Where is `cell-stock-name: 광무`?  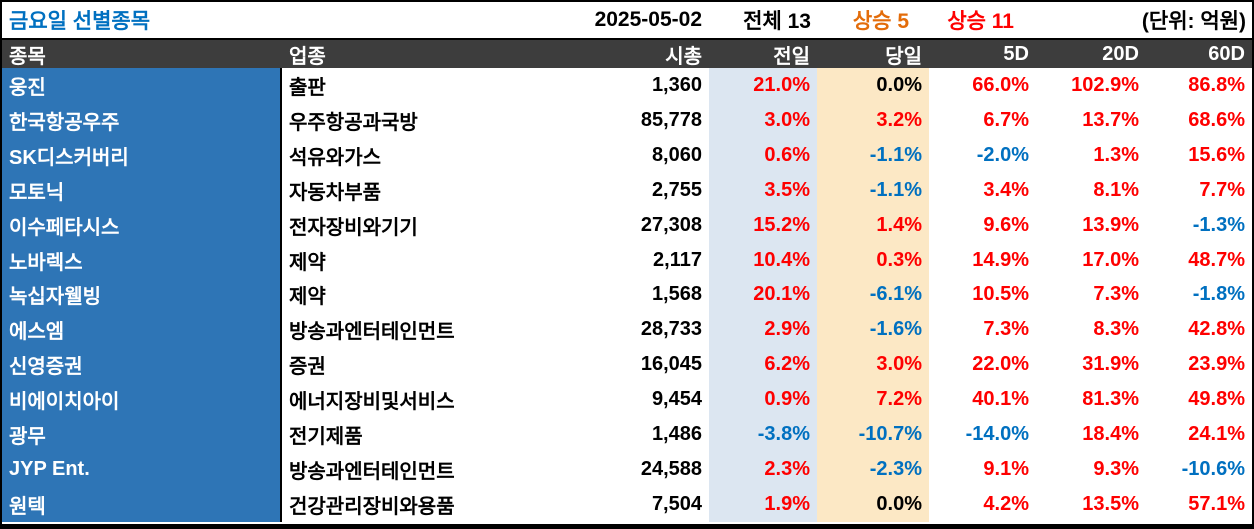 cell-stock-name: 광무 is located at coordinates (142, 435).